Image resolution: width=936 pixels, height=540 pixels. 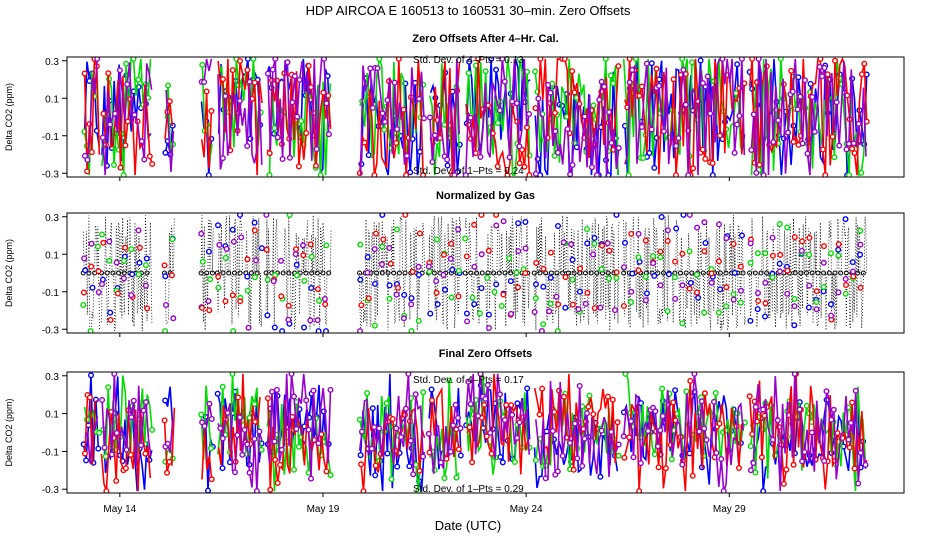 What do you see at coordinates (51, 174) in the screenshot?
I see `y-tick-label: -0.3` at bounding box center [51, 174].